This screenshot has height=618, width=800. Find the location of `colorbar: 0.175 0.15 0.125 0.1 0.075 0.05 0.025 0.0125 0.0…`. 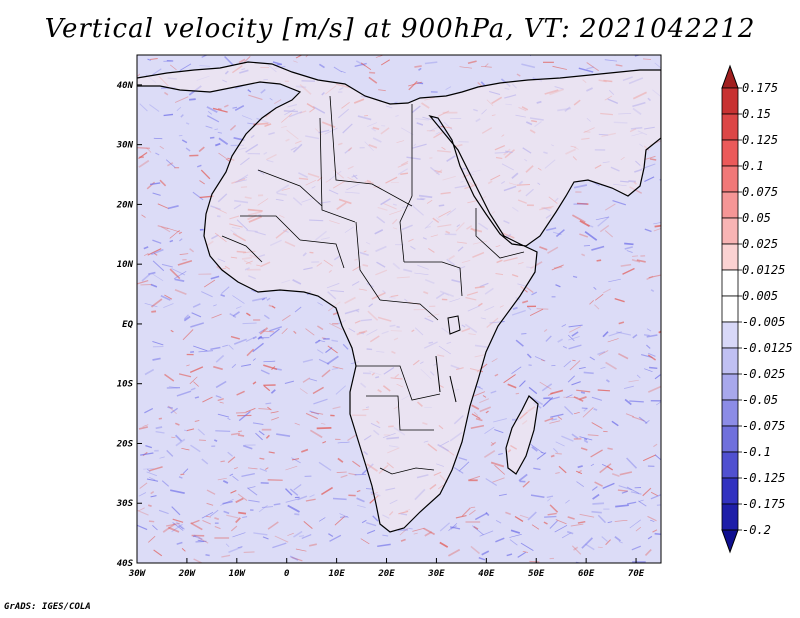

colorbar: 0.175 0.15 0.125 0.1 0.075 0.05 0.025 0.0125 0.0… is located at coordinates (757, 309).